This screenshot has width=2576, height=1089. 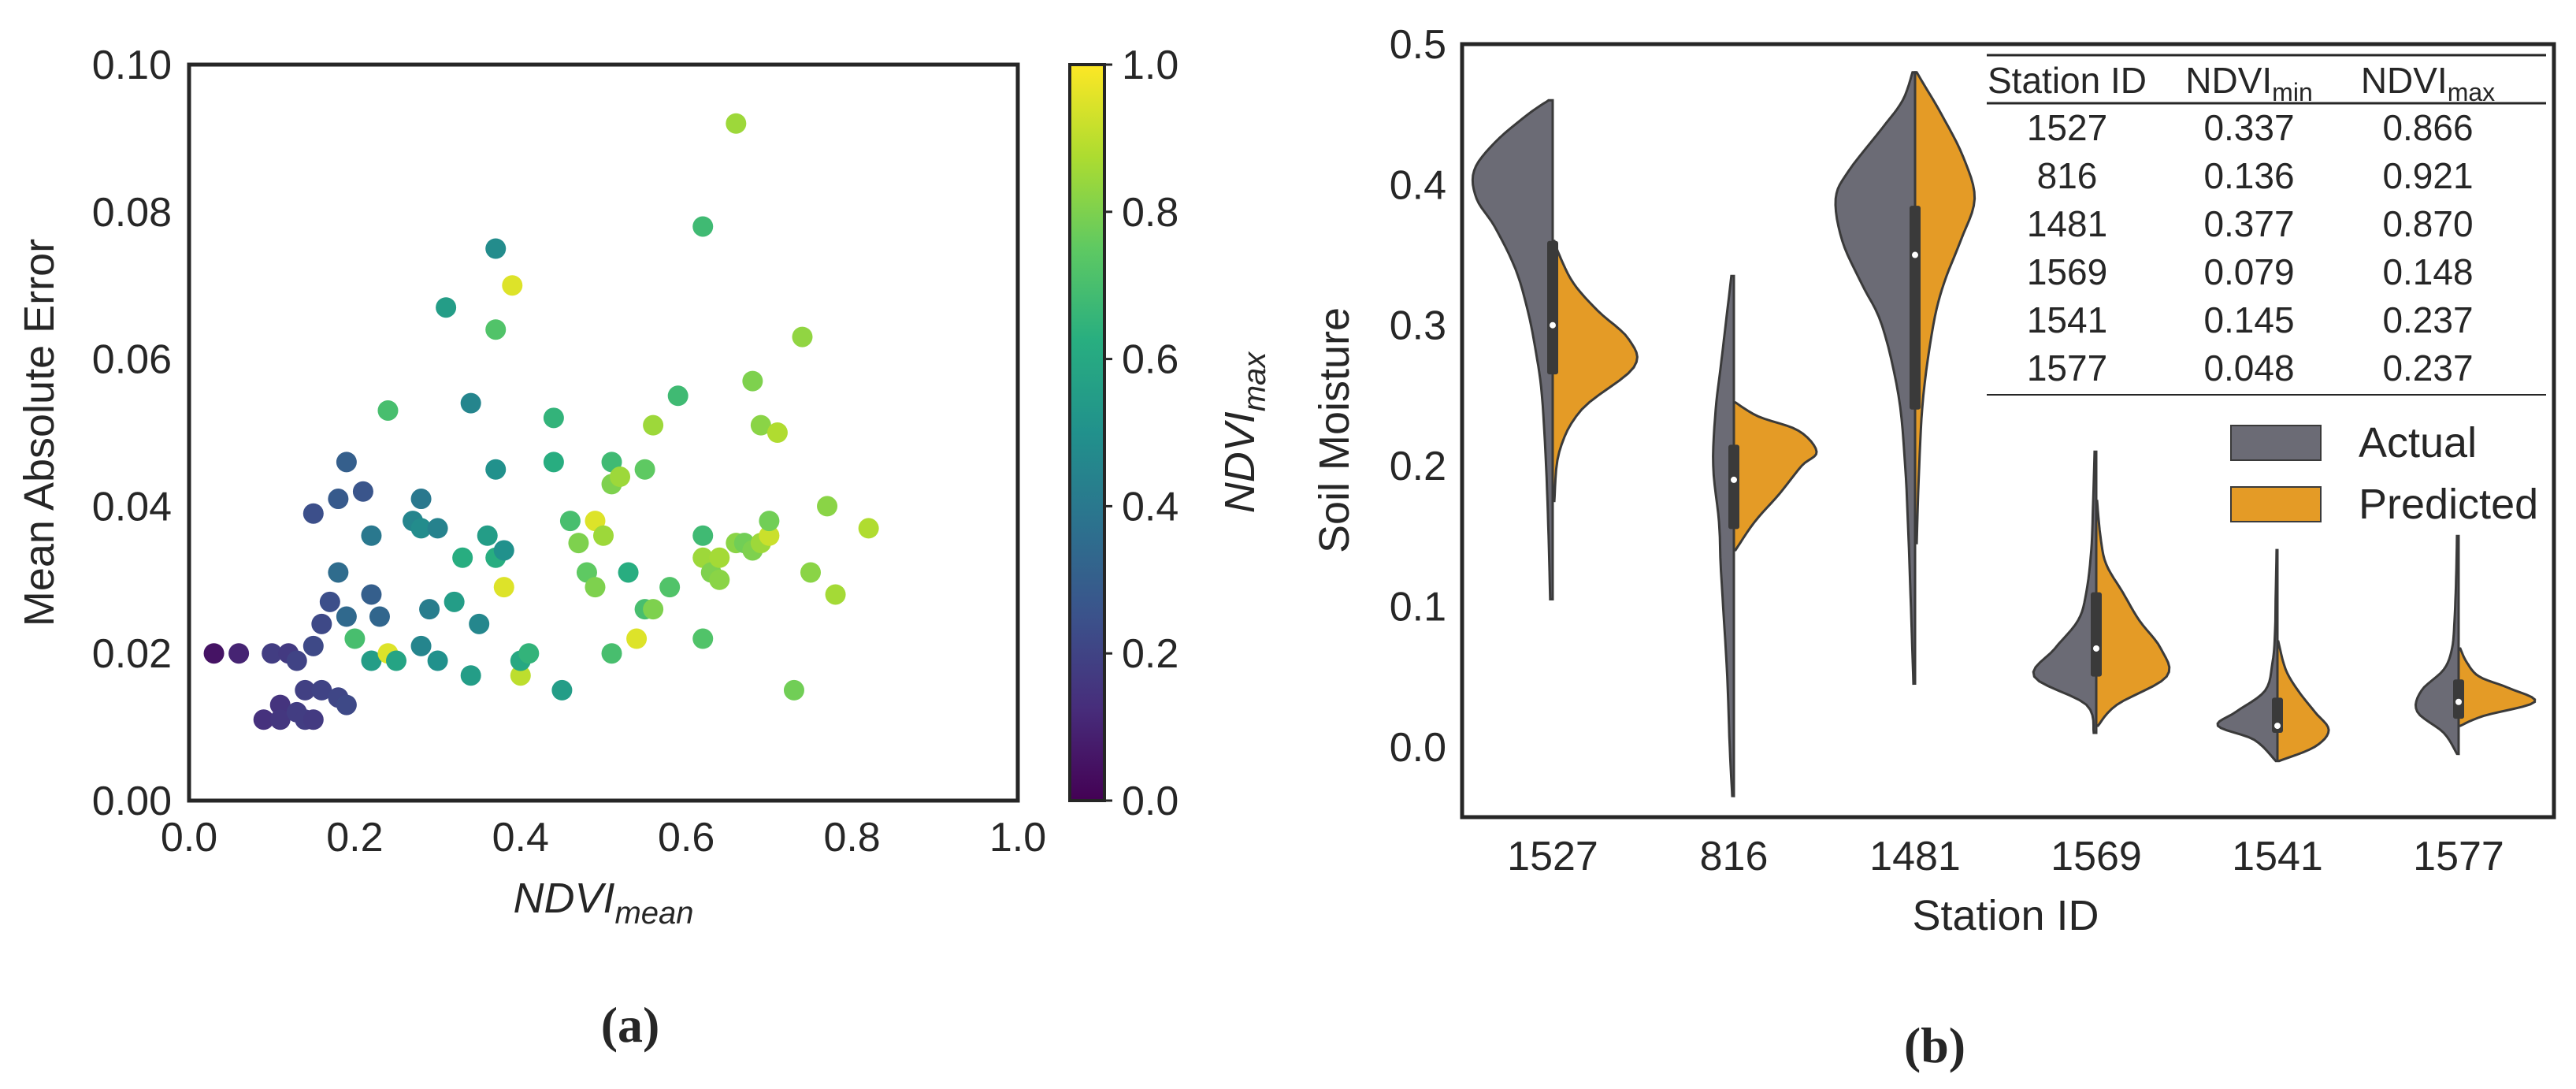 What do you see at coordinates (132, 654) in the screenshot?
I see `scatter-y-tick-label: 0.02` at bounding box center [132, 654].